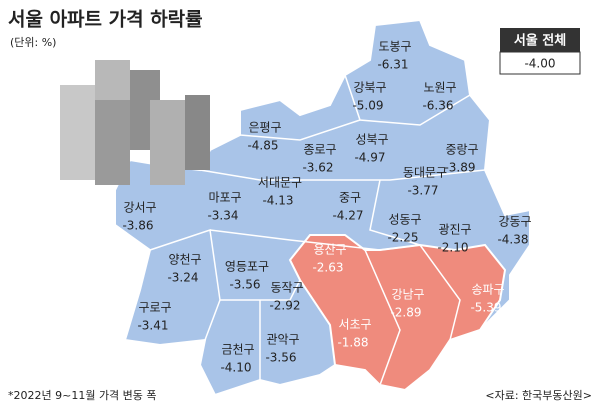 This screenshot has width=600, height=411. I want to click on district-name: 중구, so click(350, 198).